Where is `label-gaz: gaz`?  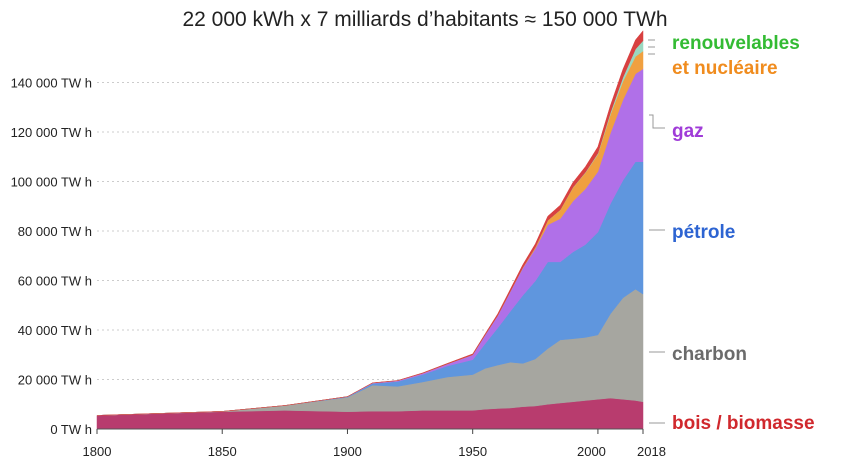 label-gaz: gaz is located at coordinates (688, 131).